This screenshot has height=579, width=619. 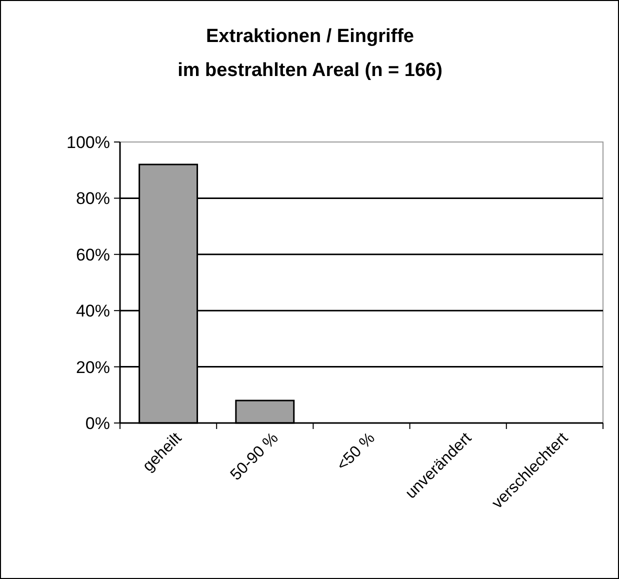 What do you see at coordinates (356, 452) in the screenshot?
I see `x-tick-label: <50 %` at bounding box center [356, 452].